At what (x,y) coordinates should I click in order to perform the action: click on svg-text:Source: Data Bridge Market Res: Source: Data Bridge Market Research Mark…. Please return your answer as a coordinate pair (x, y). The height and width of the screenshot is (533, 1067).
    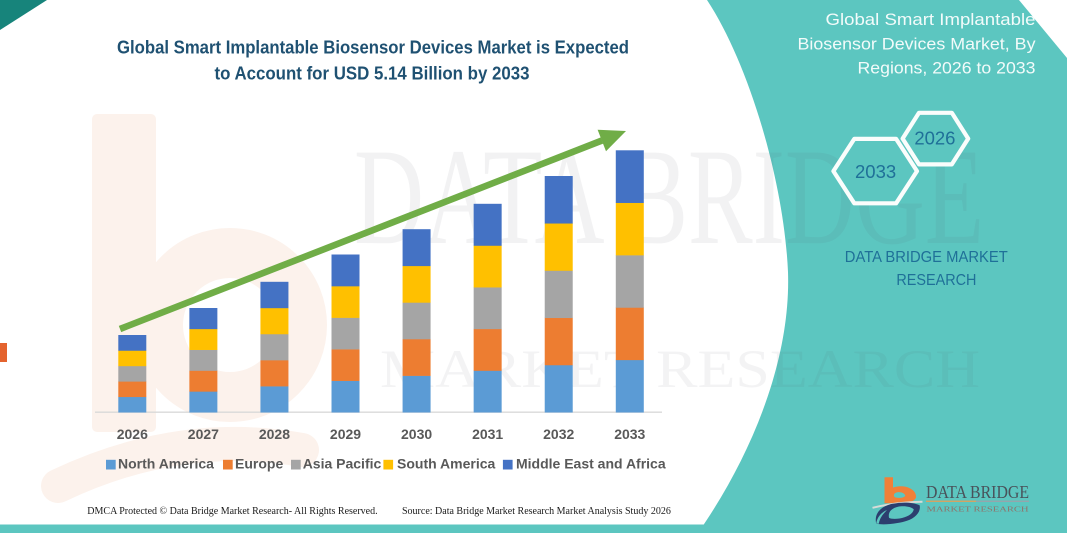
    Looking at the image, I should click on (536, 511).